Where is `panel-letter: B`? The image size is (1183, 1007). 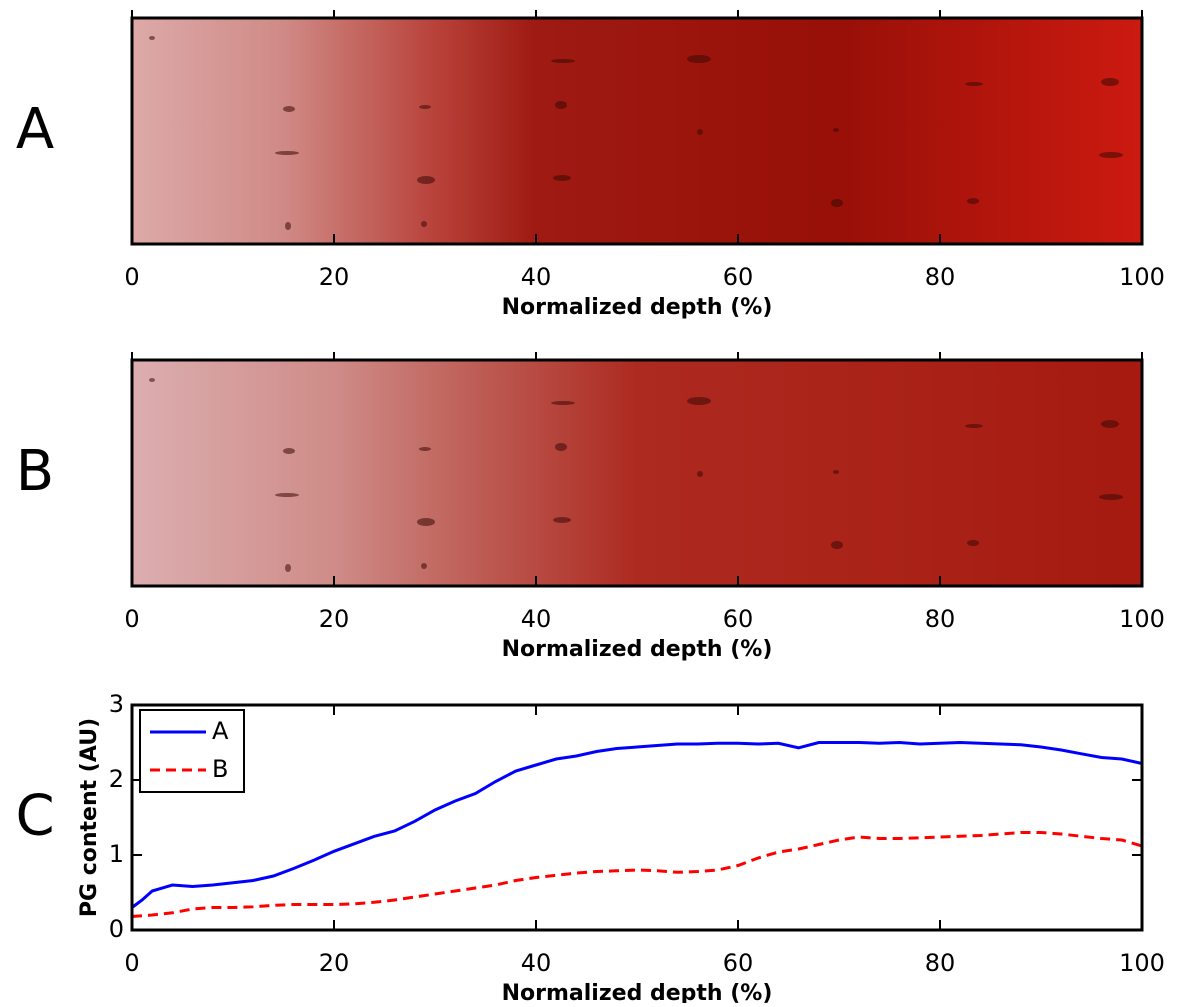
panel-letter: B is located at coordinates (35, 471).